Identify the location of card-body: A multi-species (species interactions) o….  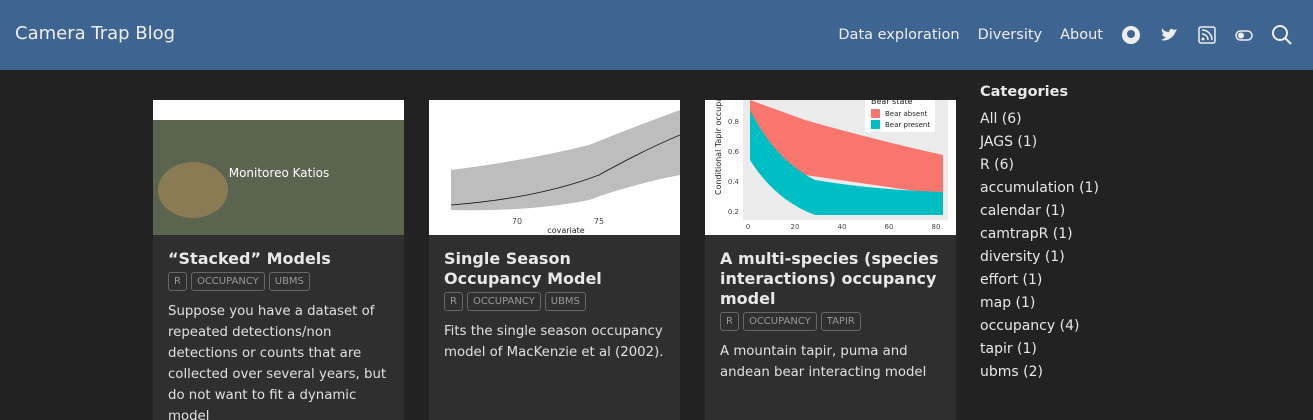
(830, 316).